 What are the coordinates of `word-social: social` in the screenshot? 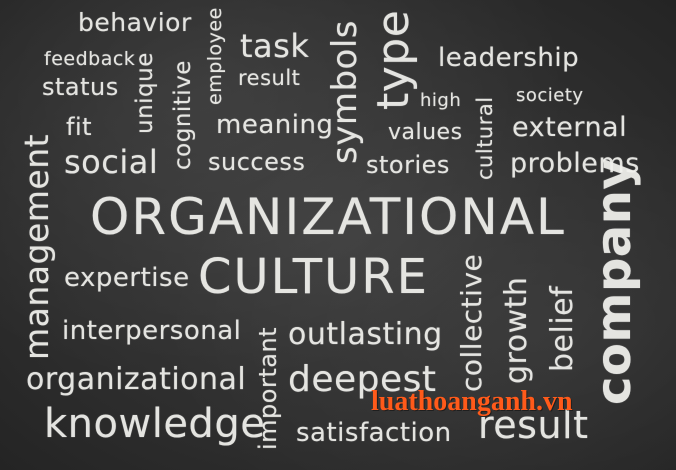 It's located at (111, 162).